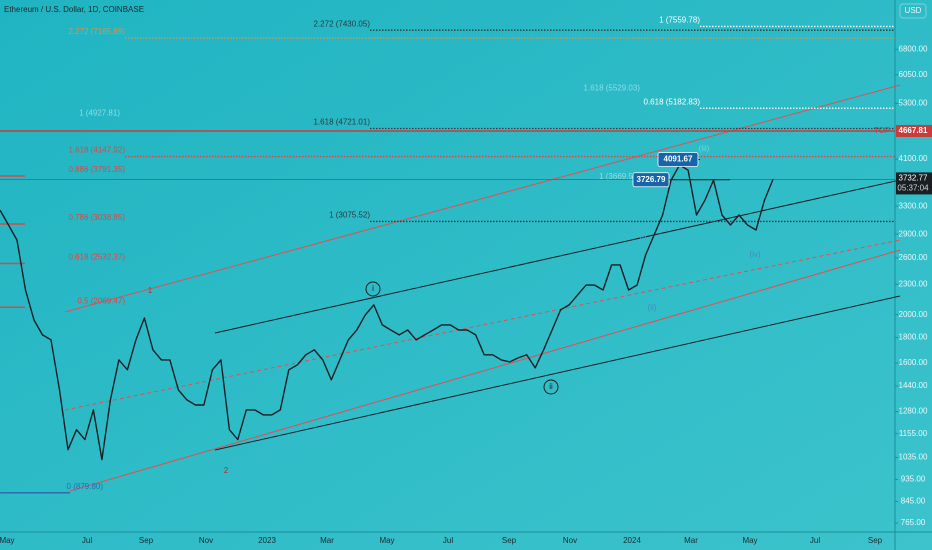 This screenshot has width=932, height=550. What do you see at coordinates (913, 74) in the screenshot?
I see `y-tick-label: 6050.00` at bounding box center [913, 74].